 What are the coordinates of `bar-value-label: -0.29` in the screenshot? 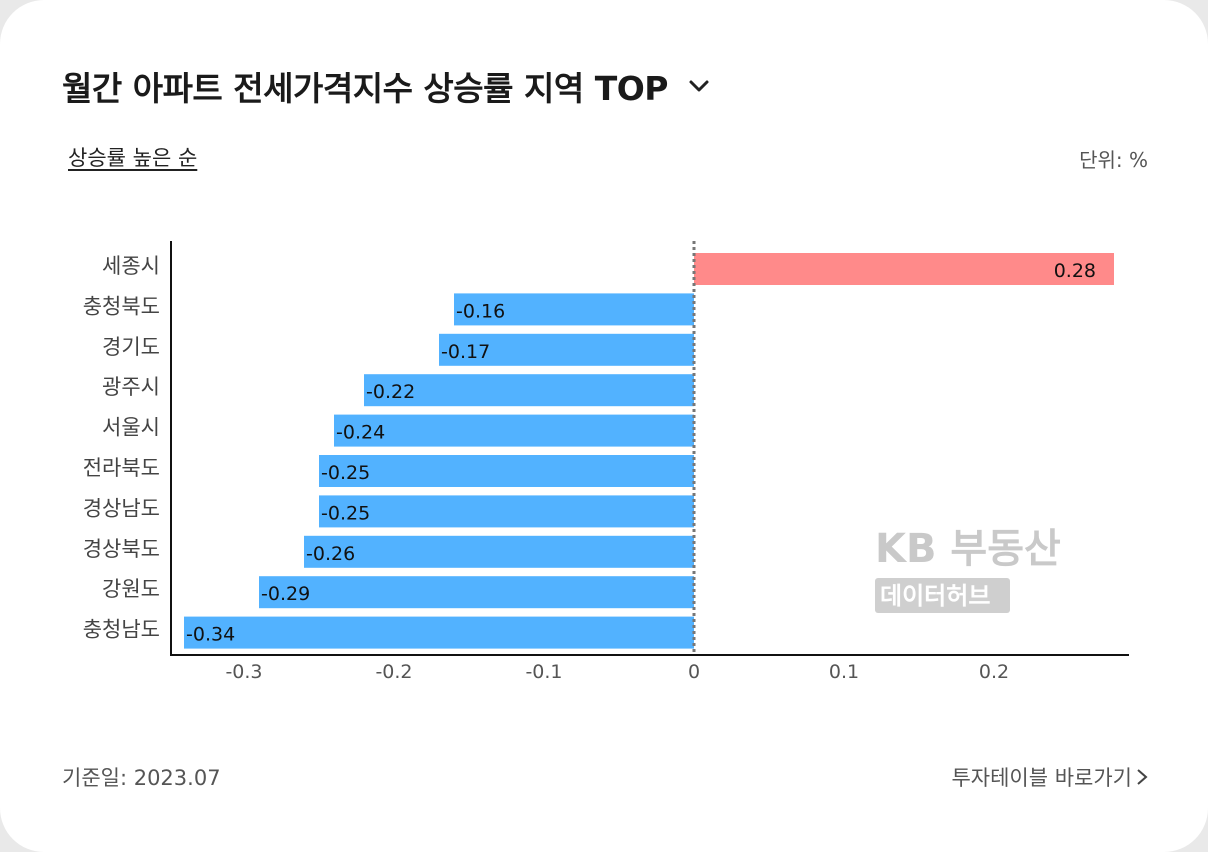 It's located at (285, 594).